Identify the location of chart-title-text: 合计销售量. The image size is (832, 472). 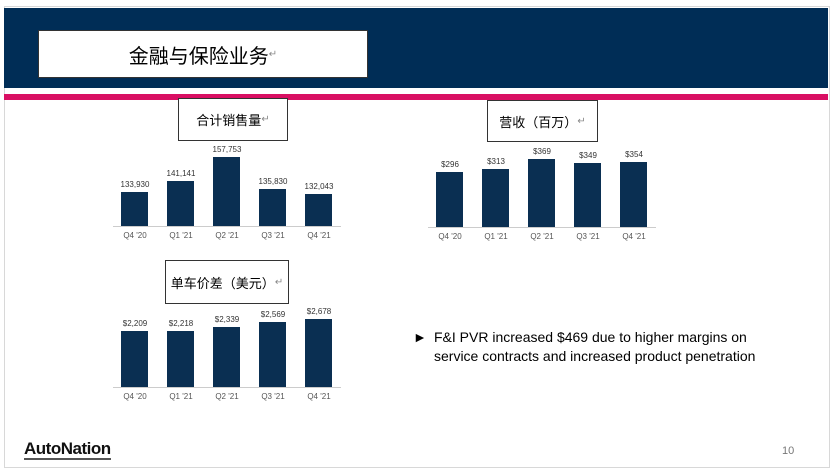
(229, 121).